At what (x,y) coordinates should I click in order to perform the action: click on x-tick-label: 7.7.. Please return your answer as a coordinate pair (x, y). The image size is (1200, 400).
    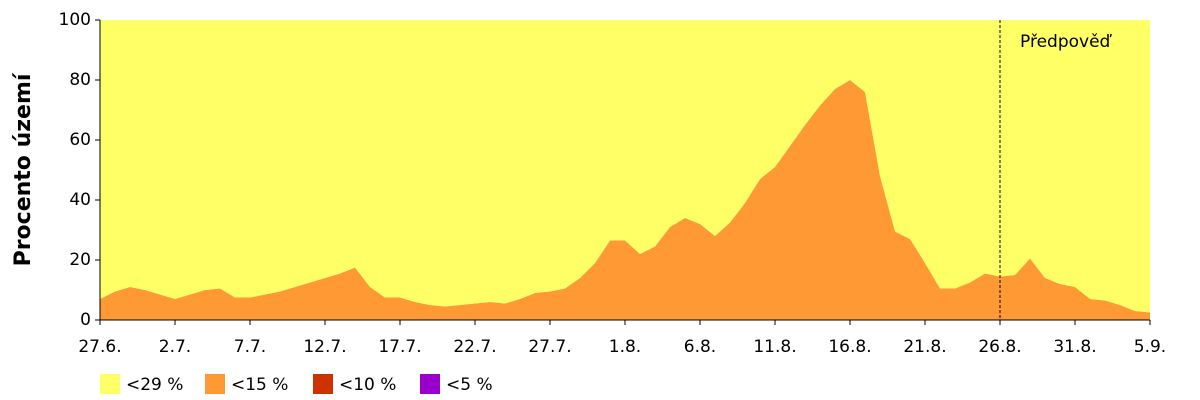
    Looking at the image, I should click on (250, 347).